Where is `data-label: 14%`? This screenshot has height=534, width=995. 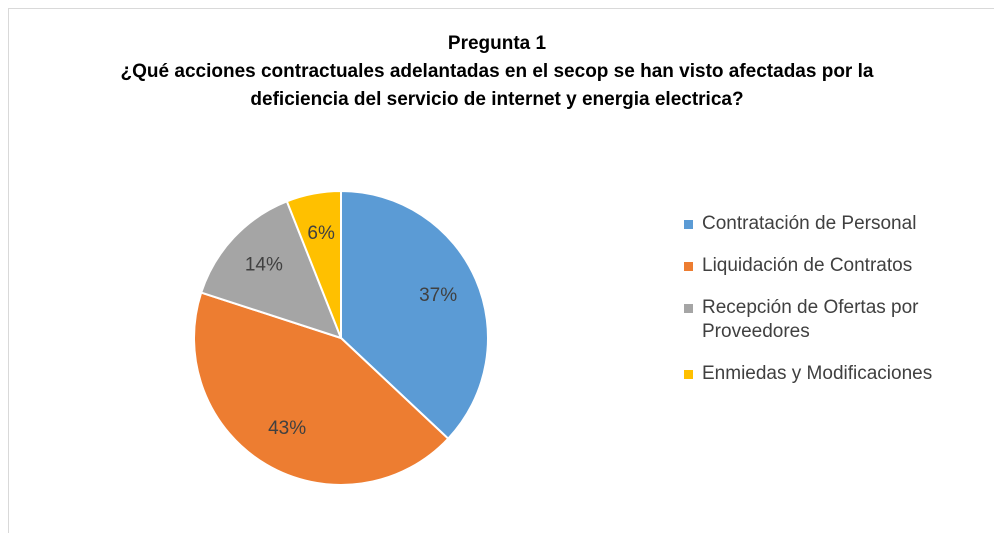
data-label: 14% is located at coordinates (264, 265).